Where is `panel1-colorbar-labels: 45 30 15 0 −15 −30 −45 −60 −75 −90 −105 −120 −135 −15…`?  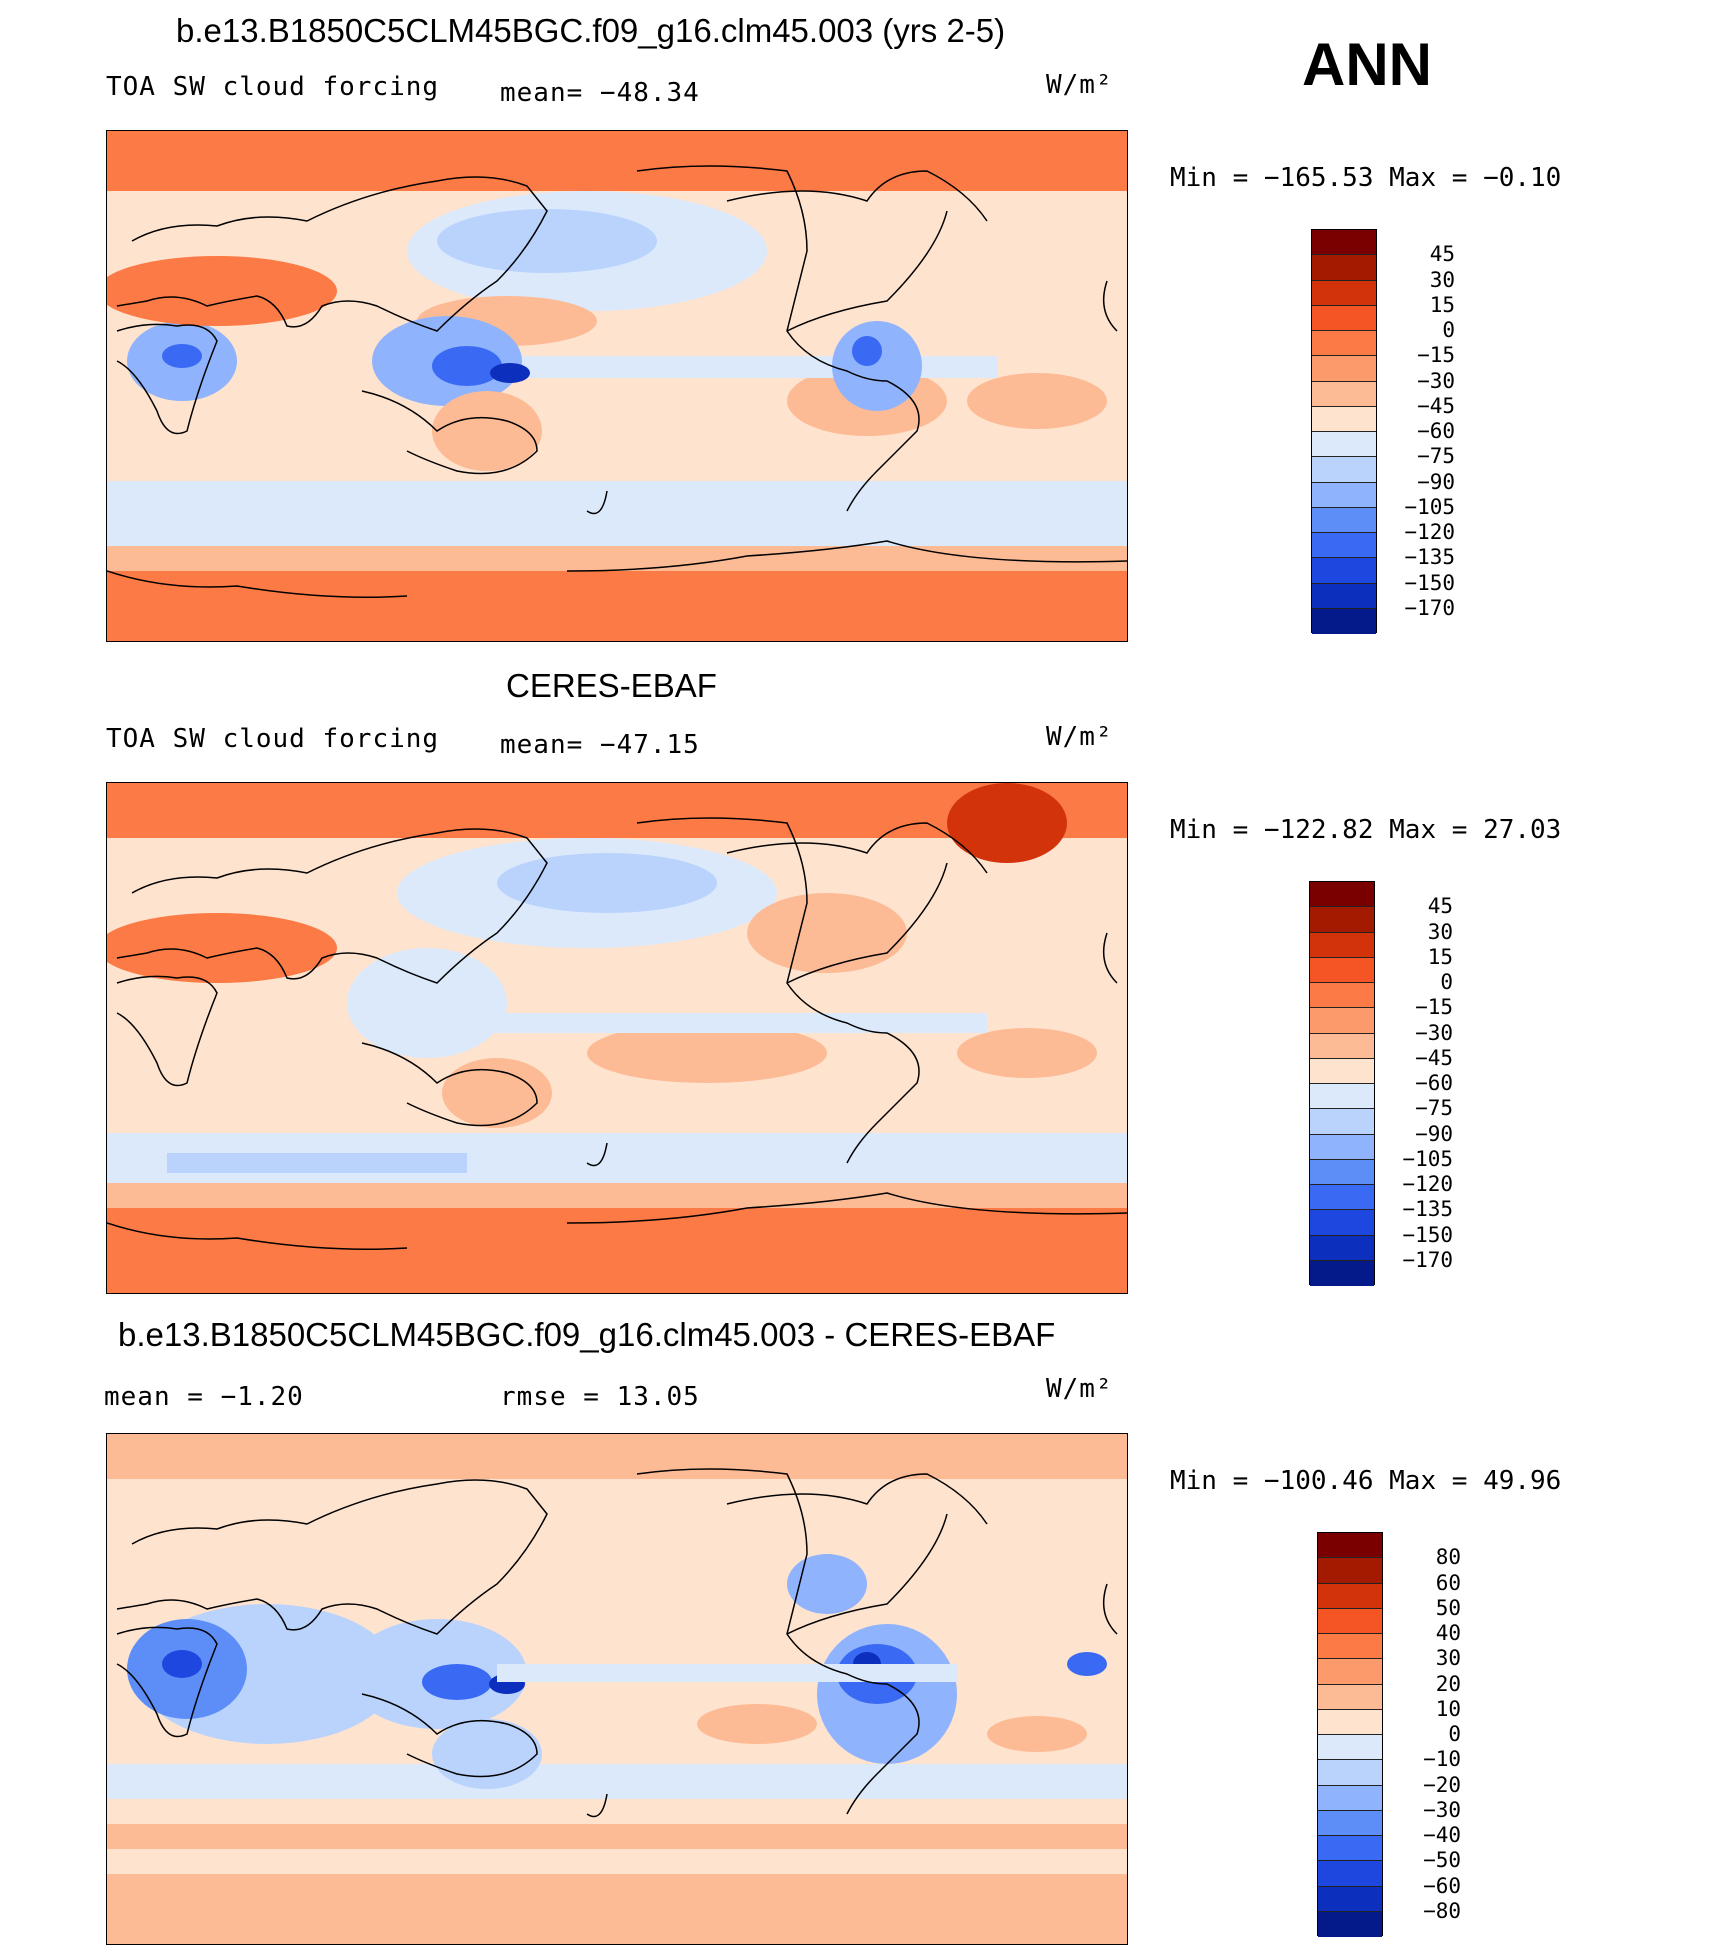 panel1-colorbar-labels: 45 30 15 0 −15 −30 −45 −60 −75 −90 −105 −120 −135 −15… is located at coordinates (1416, 431).